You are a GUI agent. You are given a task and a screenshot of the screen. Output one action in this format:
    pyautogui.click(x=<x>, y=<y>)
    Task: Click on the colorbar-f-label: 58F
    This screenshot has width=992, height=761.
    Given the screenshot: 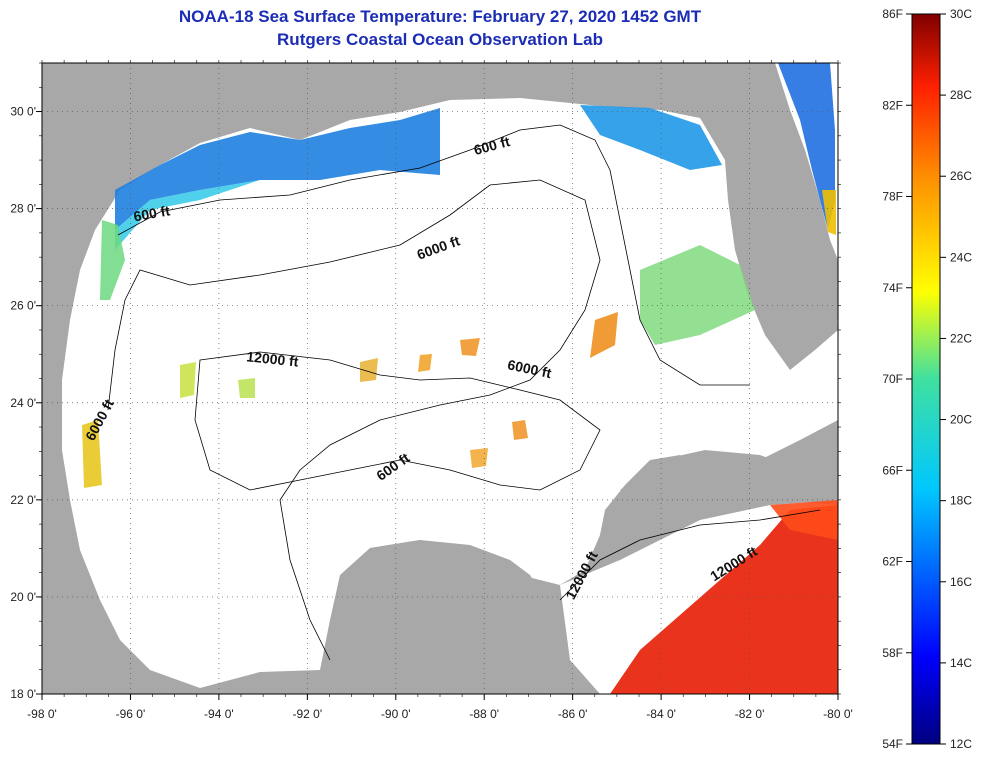 What is the action you would take?
    pyautogui.click(x=892, y=653)
    